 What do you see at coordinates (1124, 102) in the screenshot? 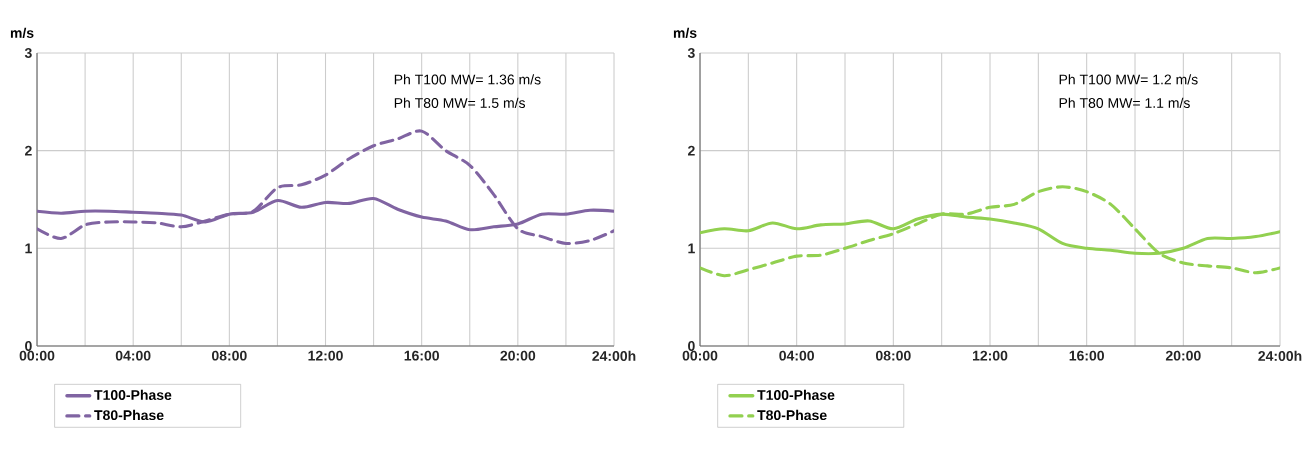
I see `annotation: Ph T80 MW= 1.1 m/s` at bounding box center [1124, 102].